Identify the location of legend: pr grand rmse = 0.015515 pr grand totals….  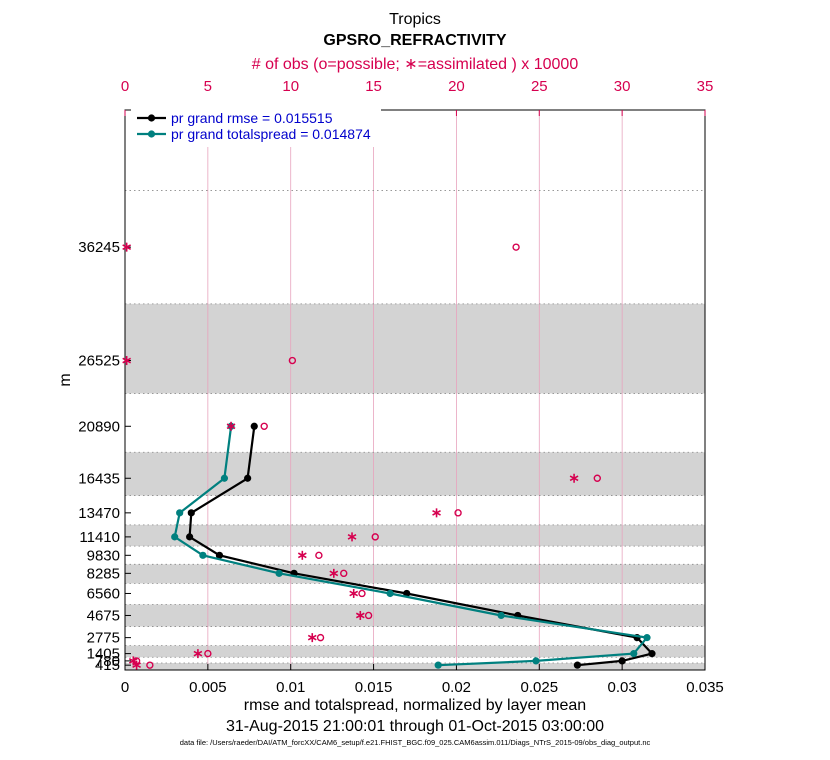
(256, 126).